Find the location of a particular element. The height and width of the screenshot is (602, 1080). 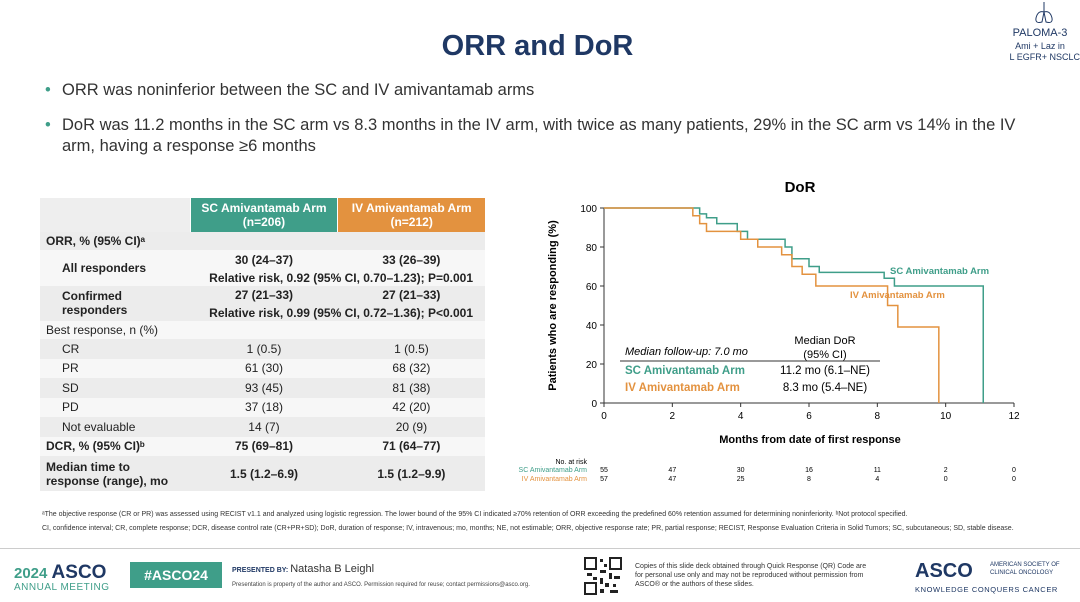

y-tick-label: 60 is located at coordinates (592, 287).